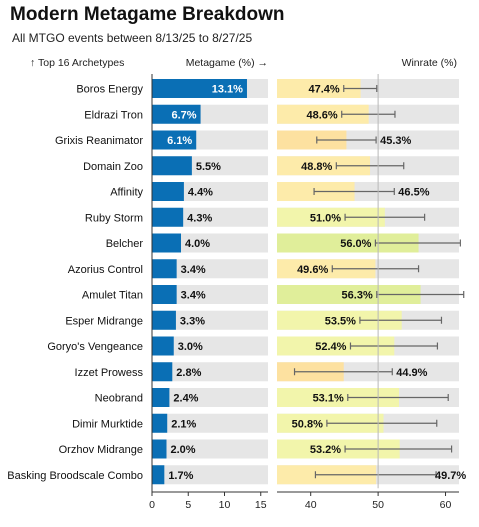 This screenshot has width=479, height=527. I want to click on metagame-value-label: 4.3%, so click(199, 218).